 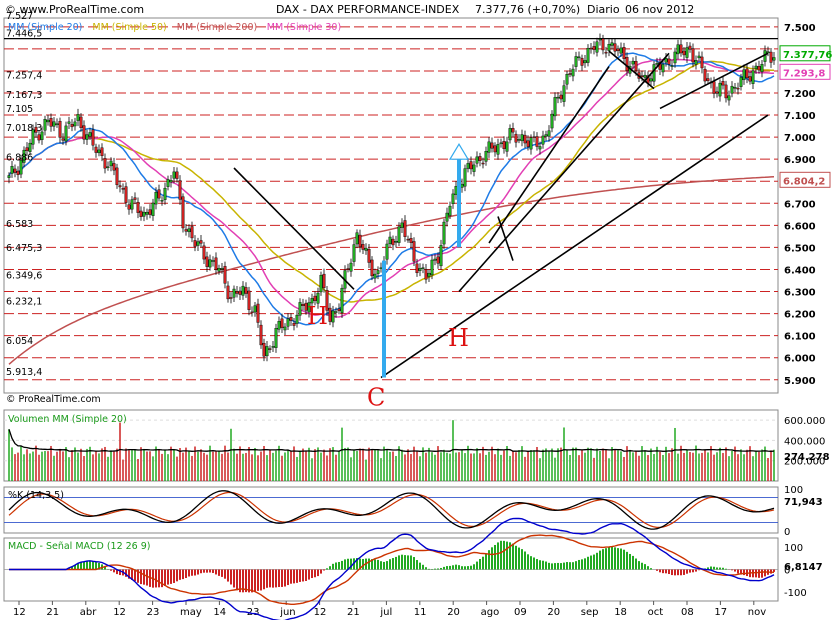 I want to click on price-tick-label: 7.500, so click(x=800, y=28).